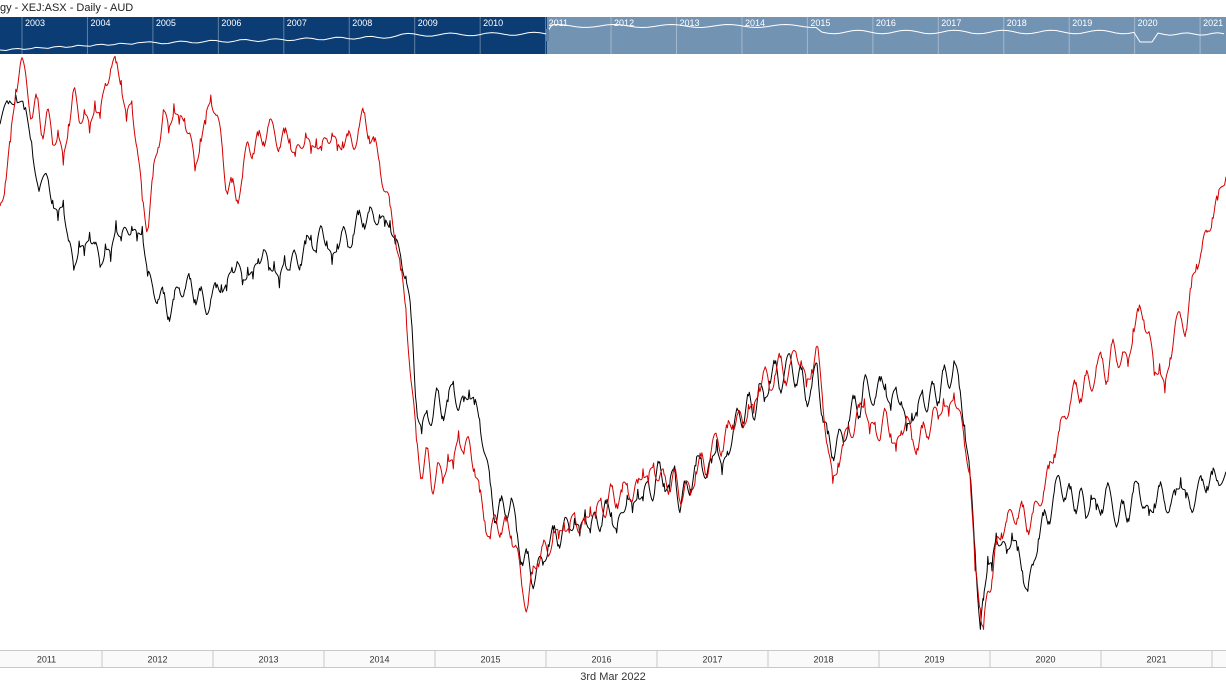 The width and height of the screenshot is (1226, 690). I want to click on x-axis-tick-label: 2014, so click(379, 660).